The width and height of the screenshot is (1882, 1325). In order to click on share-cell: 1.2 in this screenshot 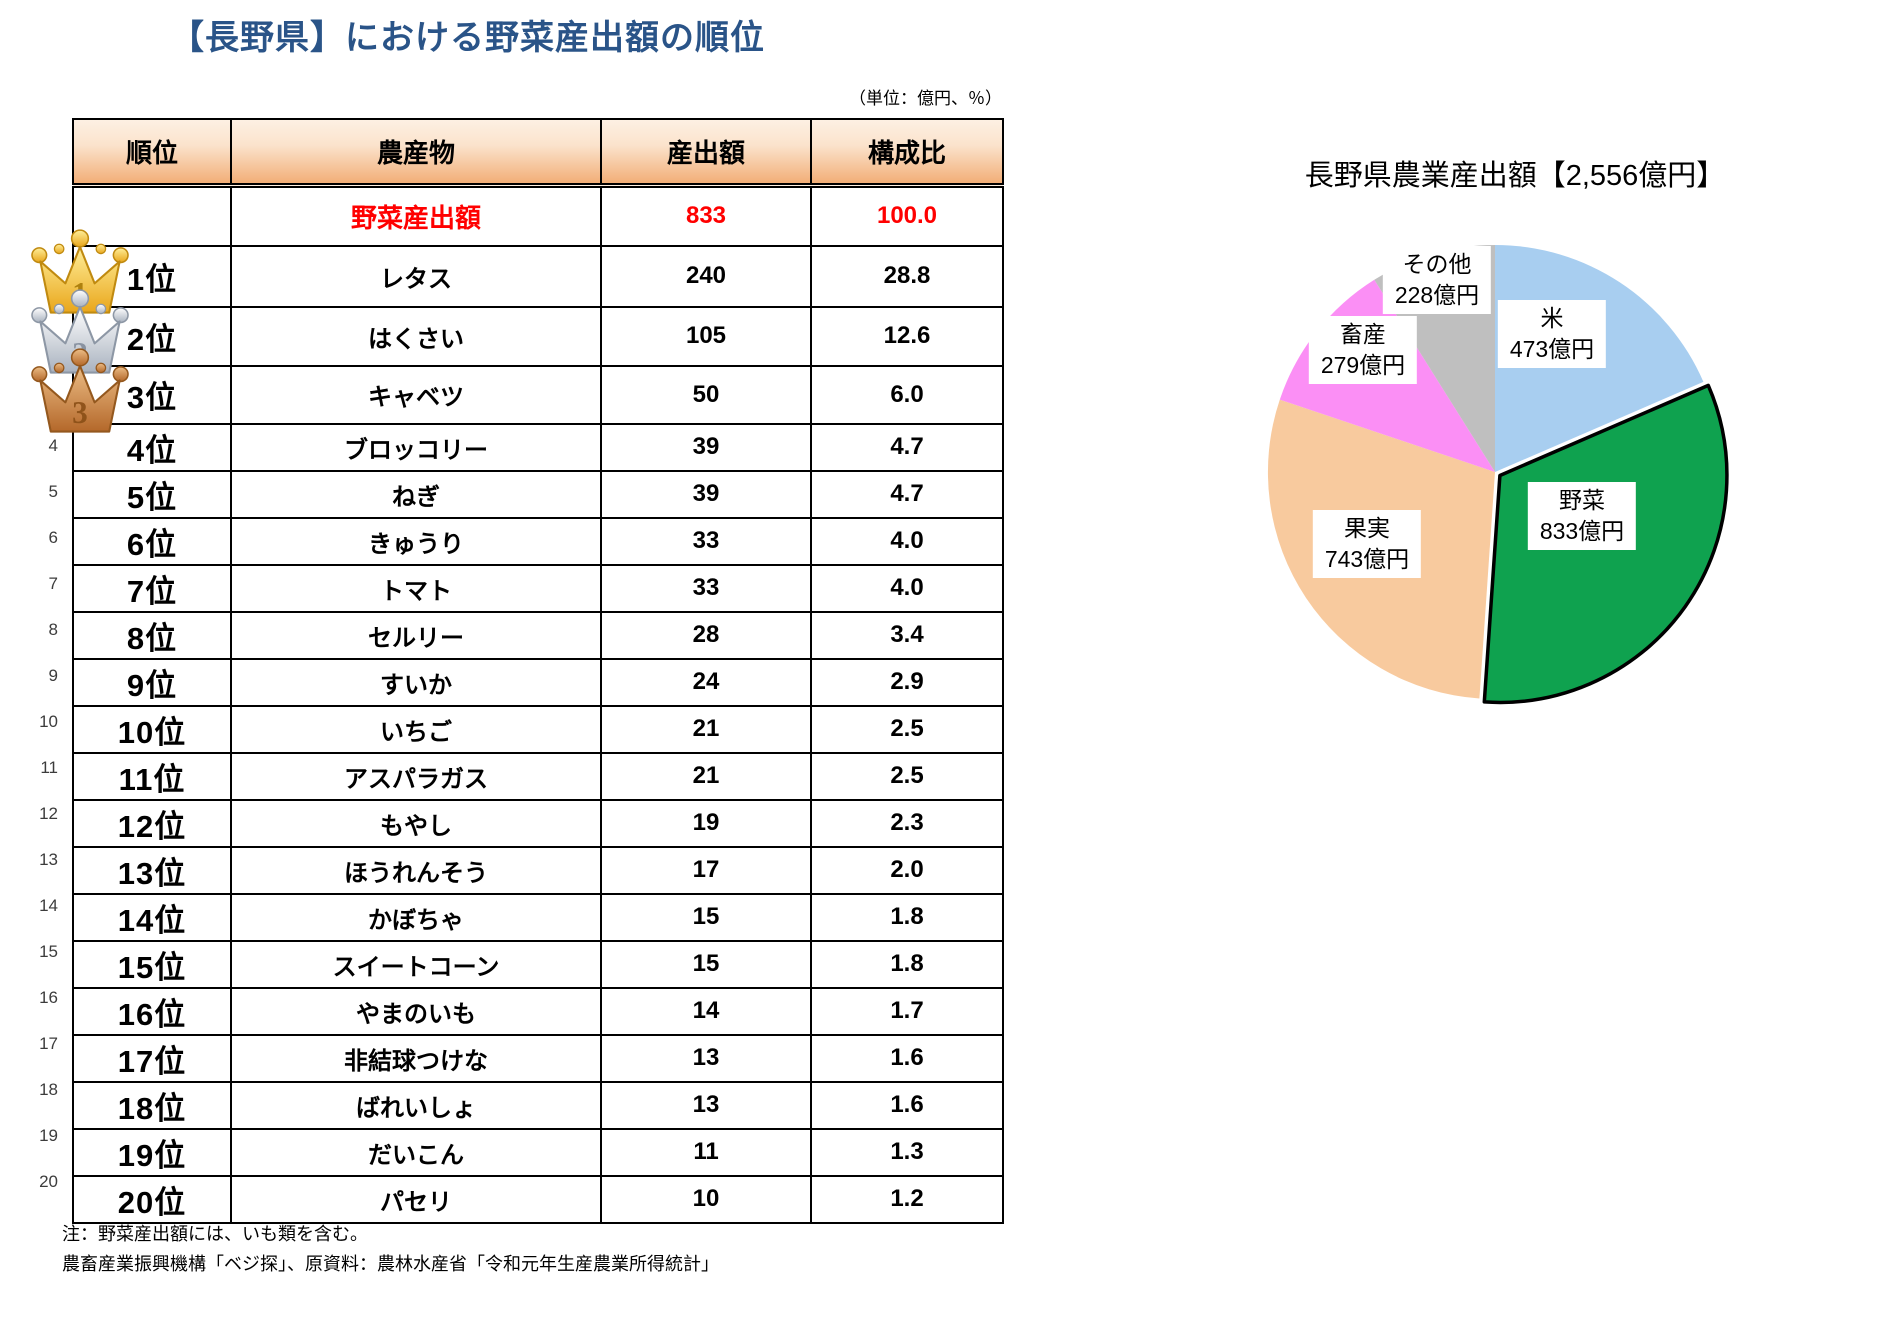, I will do `click(907, 1199)`.